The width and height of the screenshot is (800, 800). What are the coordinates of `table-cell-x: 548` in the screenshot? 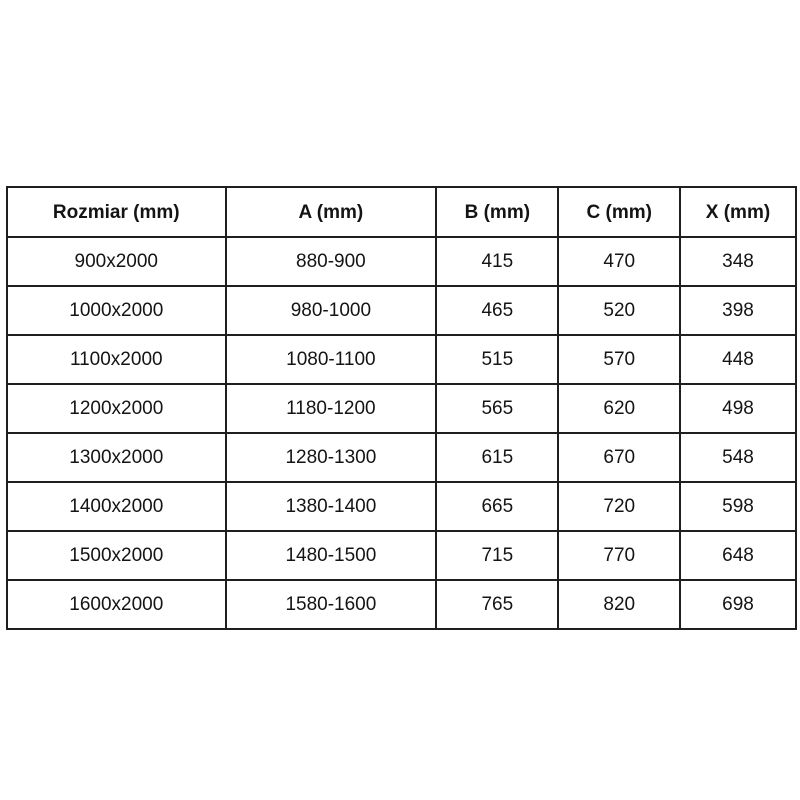 It's located at (738, 457).